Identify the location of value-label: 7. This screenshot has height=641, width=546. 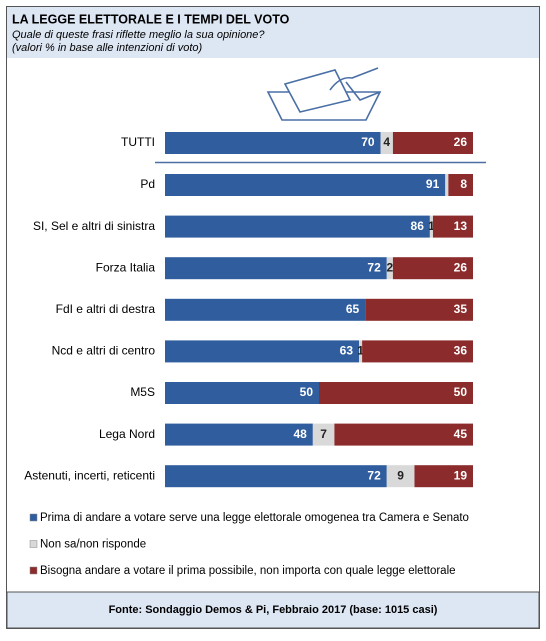
(323, 434).